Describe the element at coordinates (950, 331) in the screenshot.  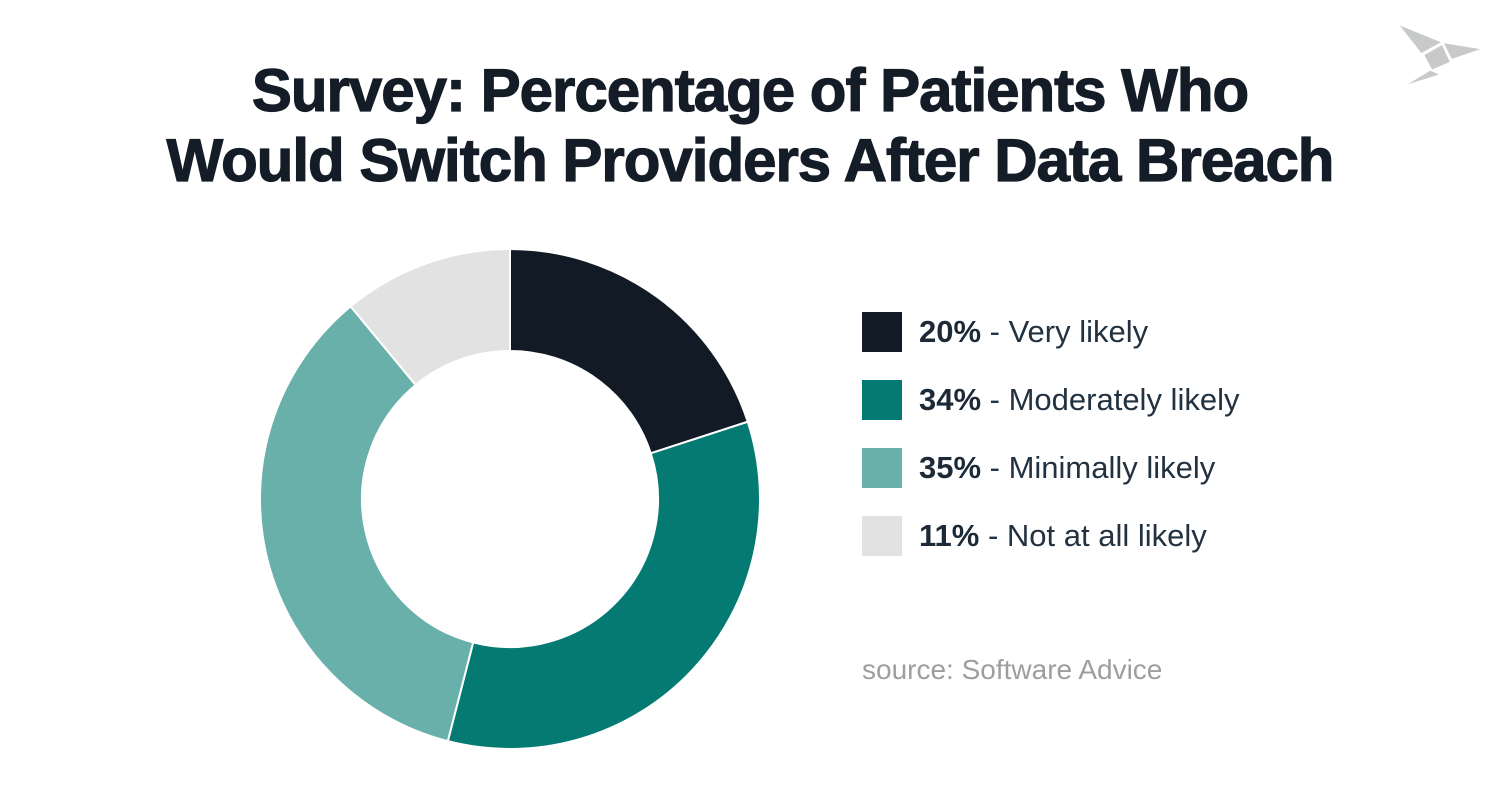
I see `legend-percent: 20%` at that location.